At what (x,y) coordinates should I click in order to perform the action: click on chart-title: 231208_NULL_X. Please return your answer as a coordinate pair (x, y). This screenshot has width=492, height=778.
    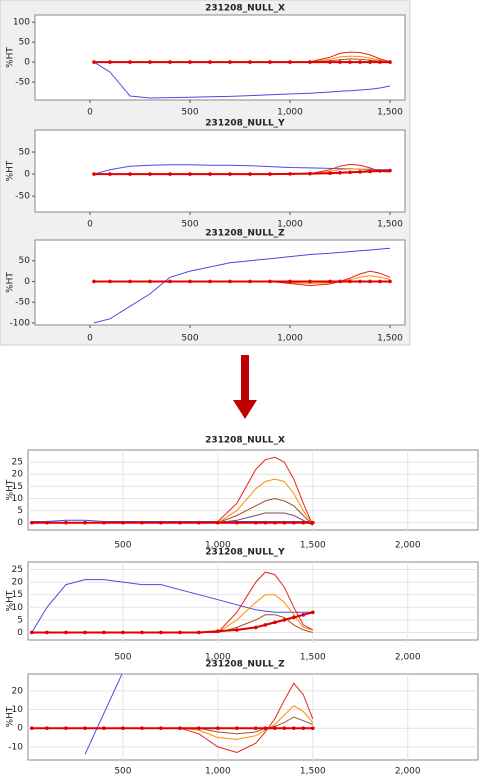
    Looking at the image, I should click on (245, 9).